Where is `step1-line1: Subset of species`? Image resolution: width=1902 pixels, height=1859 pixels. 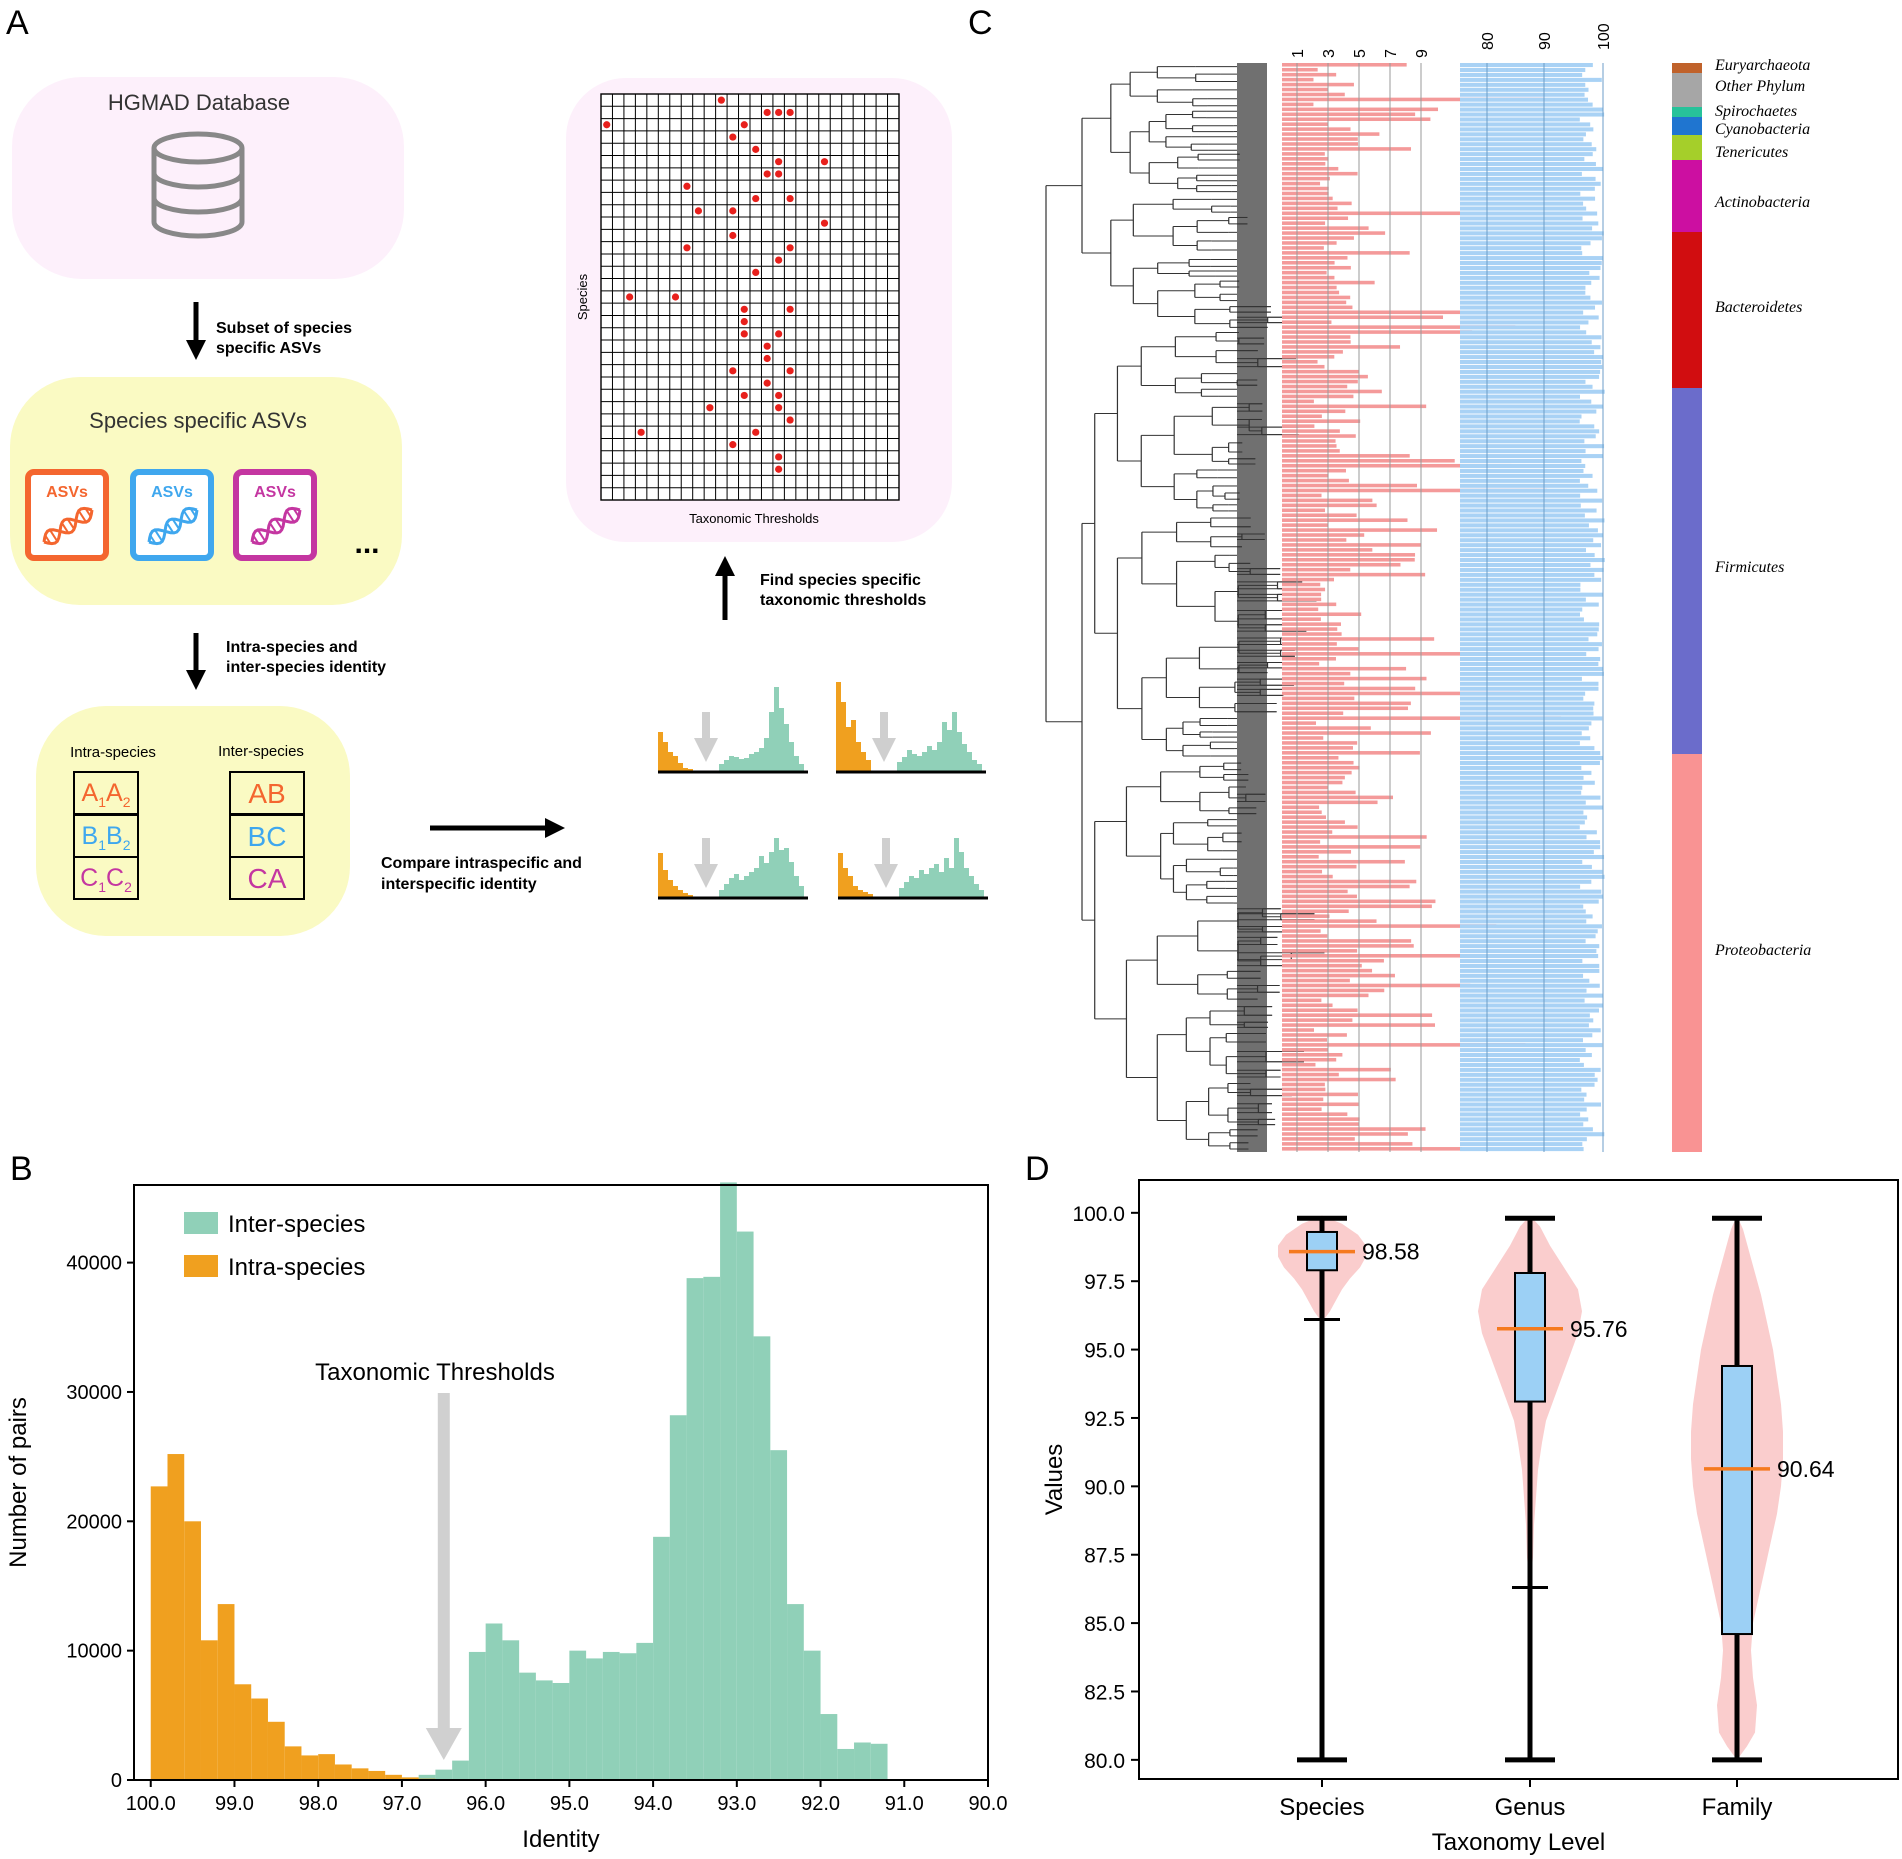 step1-line1: Subset of species is located at coordinates (284, 328).